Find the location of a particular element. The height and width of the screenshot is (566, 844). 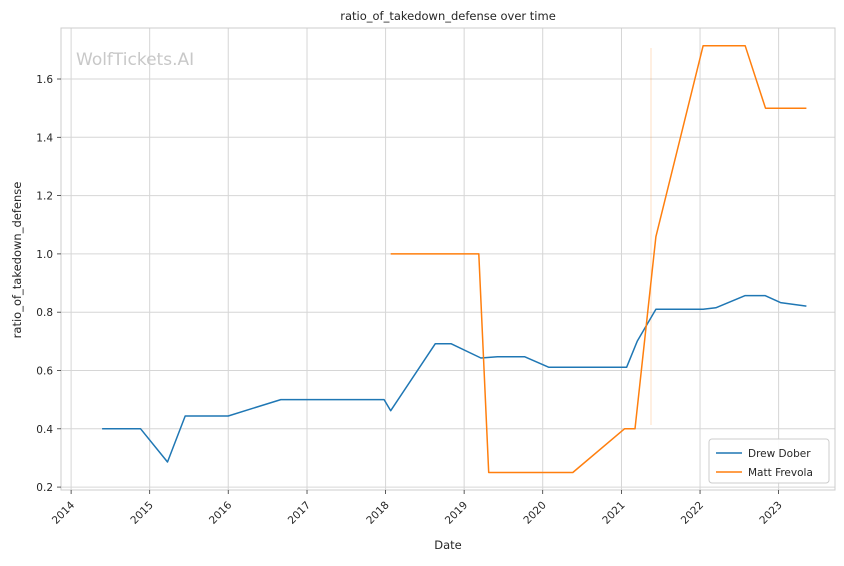

y-axis-ticks: 0.2 0.4 0.6 0.8 1.0 1.2 1.4 1.6 is located at coordinates (48, 284).